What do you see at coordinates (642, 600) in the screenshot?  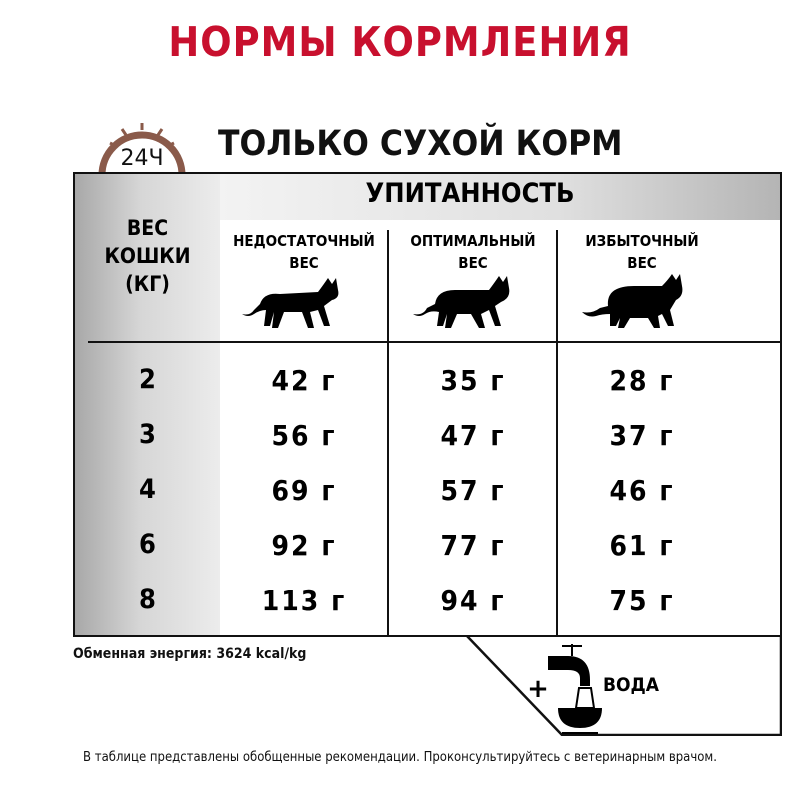 I see `value-cell: 75 г` at bounding box center [642, 600].